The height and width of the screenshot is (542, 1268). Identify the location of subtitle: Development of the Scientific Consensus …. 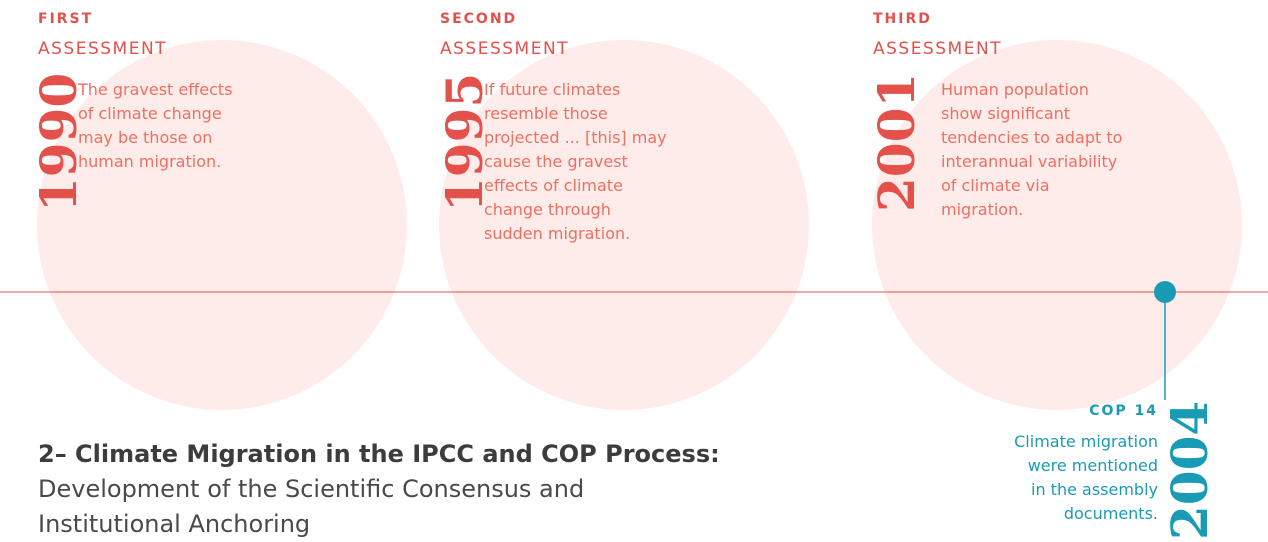
(311, 506).